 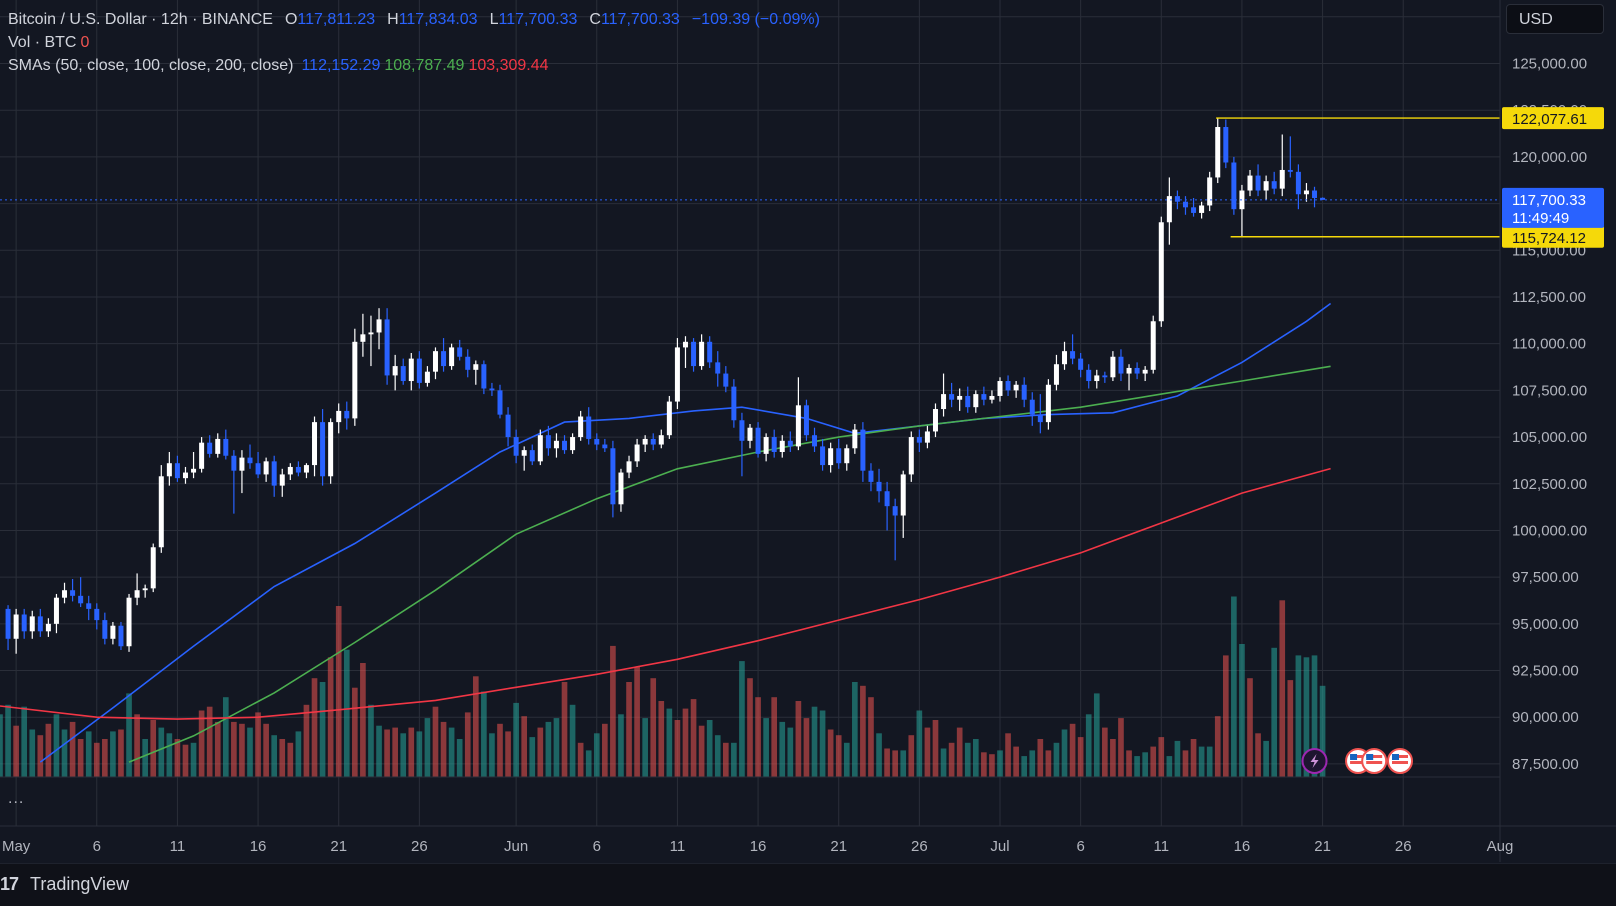 What do you see at coordinates (1357, 761) in the screenshot?
I see `event-markers` at bounding box center [1357, 761].